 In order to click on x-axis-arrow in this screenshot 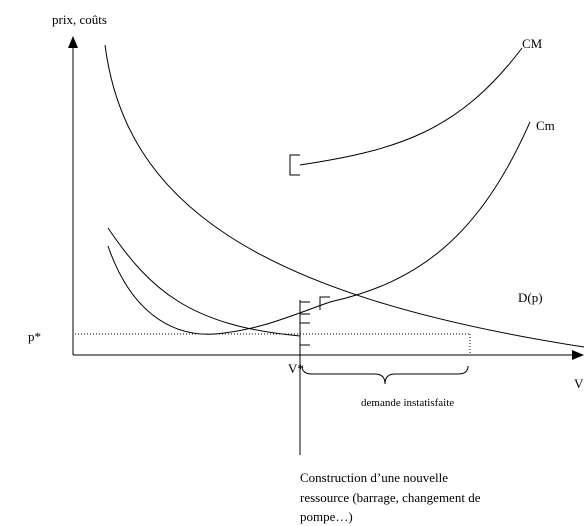, I will do `click(578, 355)`.